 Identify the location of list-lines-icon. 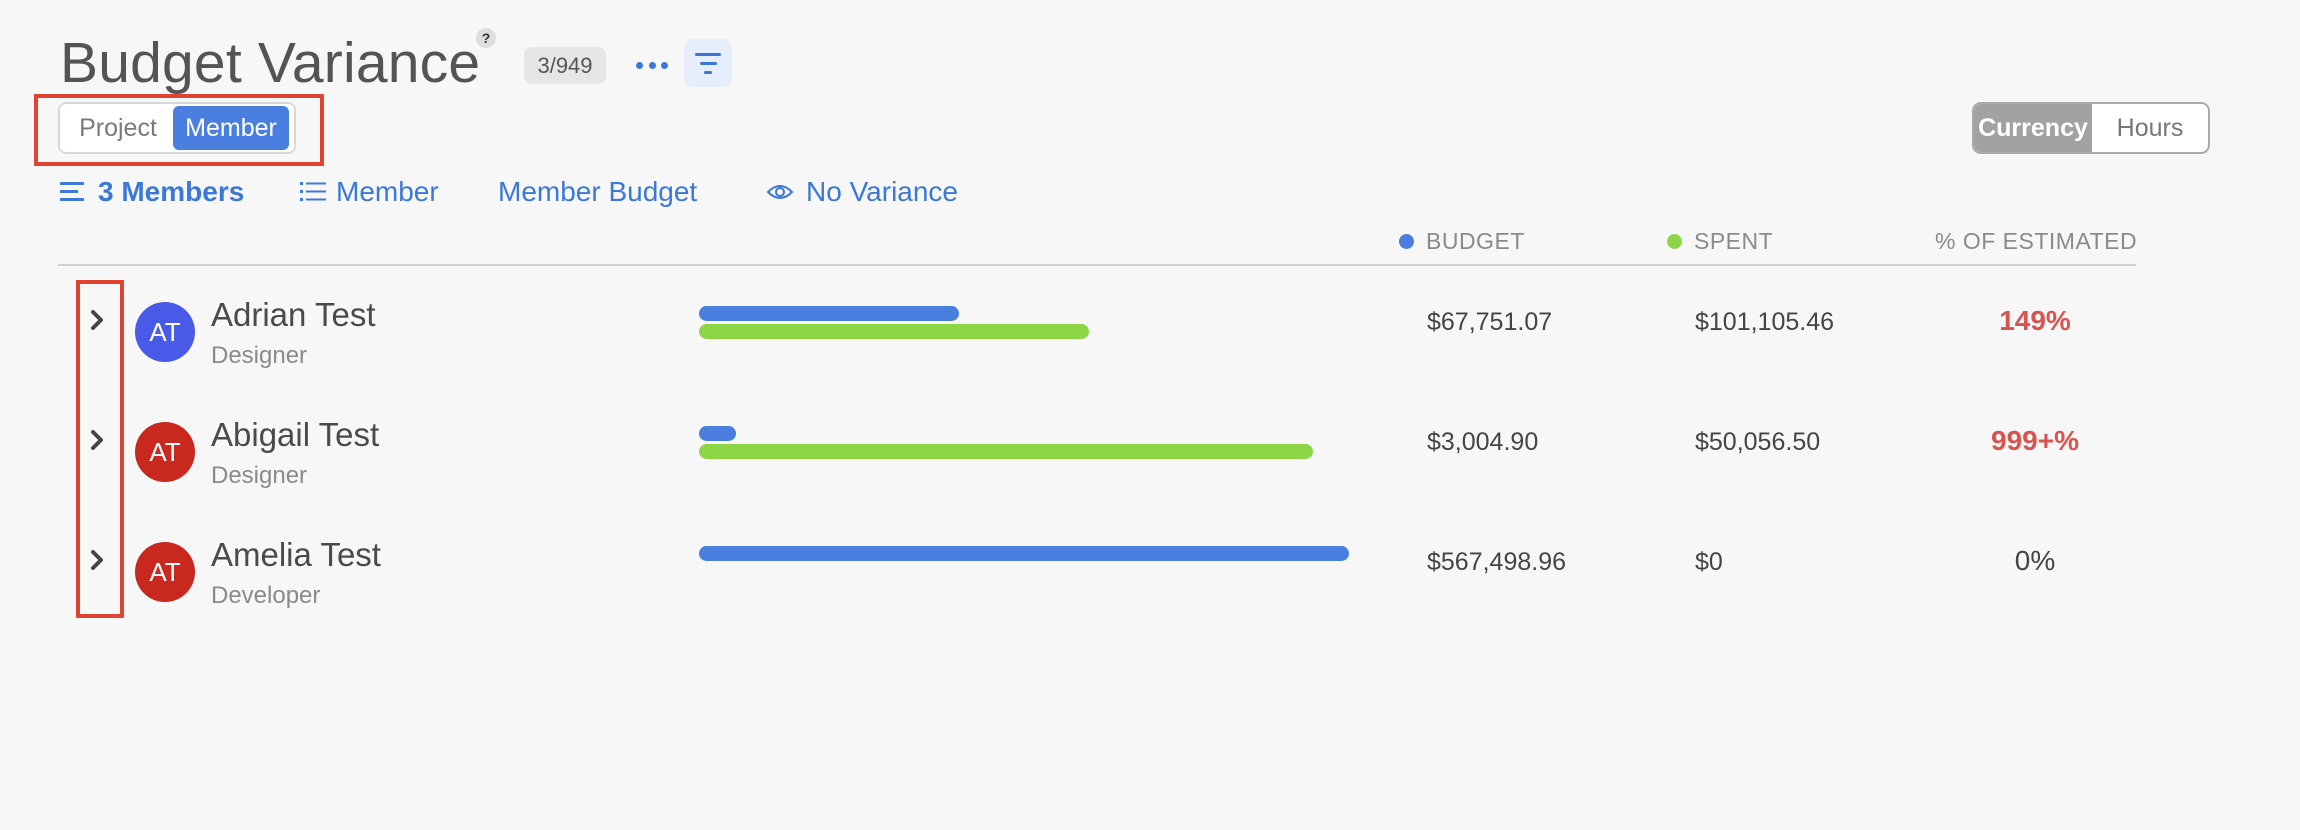
(72, 191).